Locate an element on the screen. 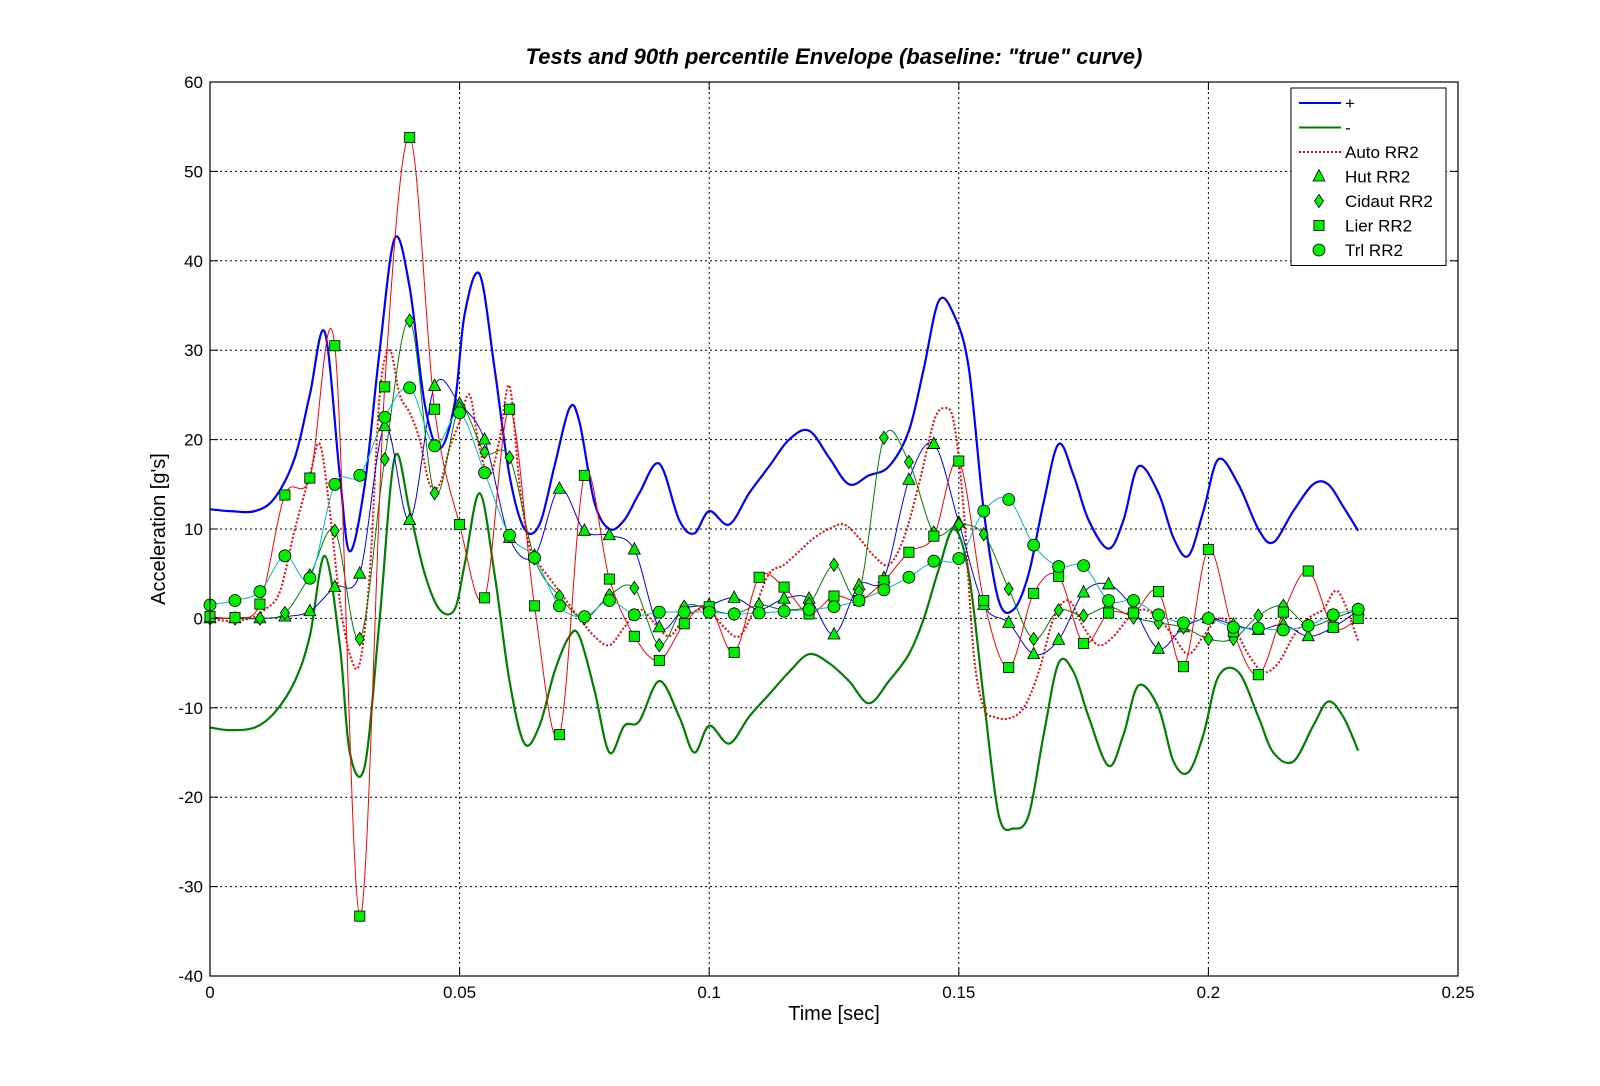  y-tick-label: -40 is located at coordinates (190, 976).